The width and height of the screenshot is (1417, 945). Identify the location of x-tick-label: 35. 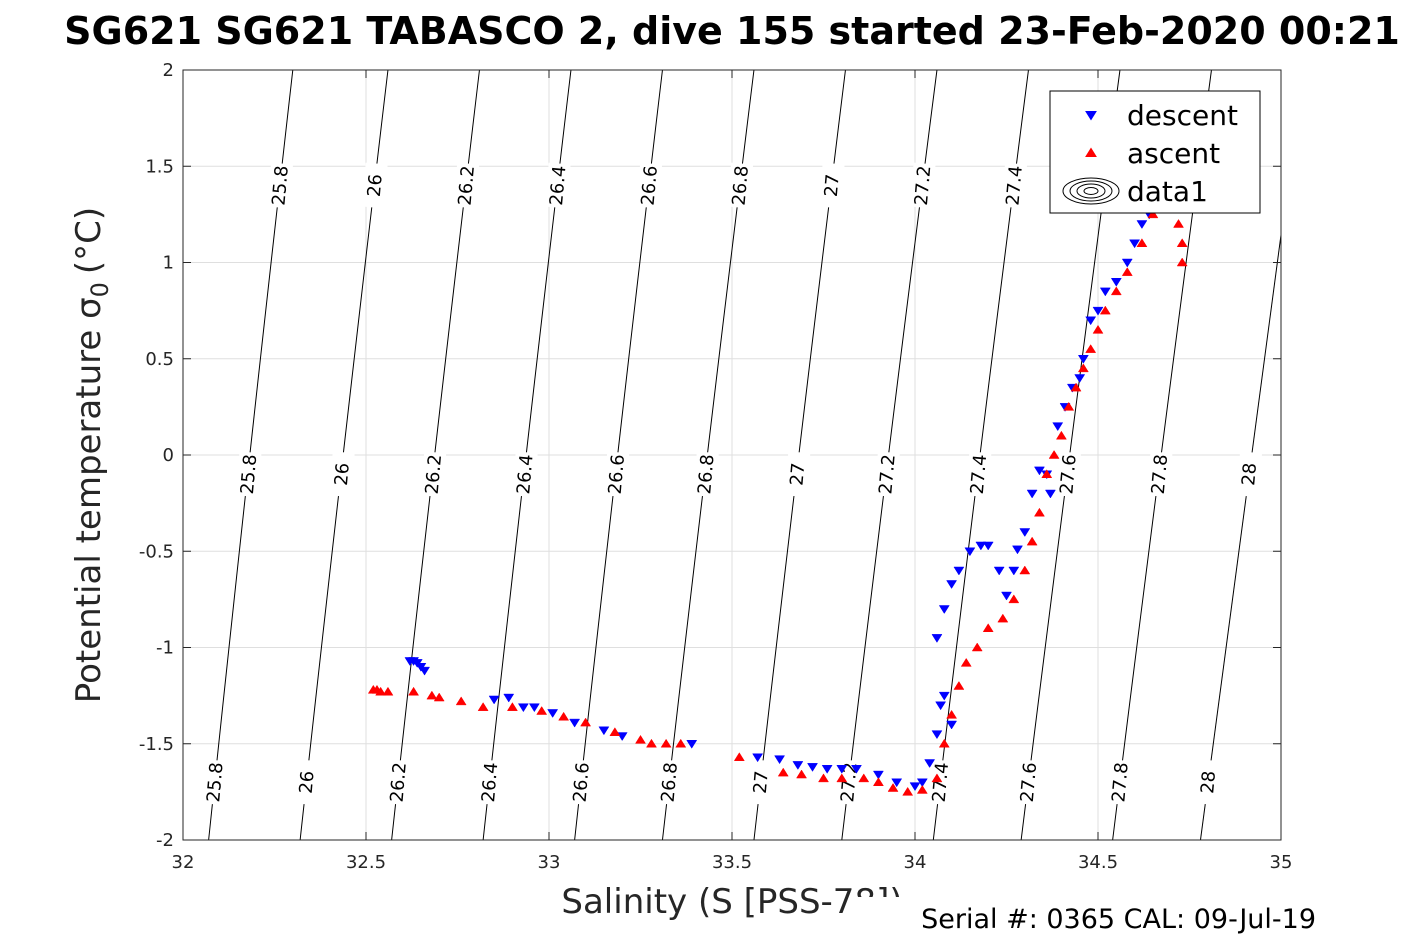
(1281, 862).